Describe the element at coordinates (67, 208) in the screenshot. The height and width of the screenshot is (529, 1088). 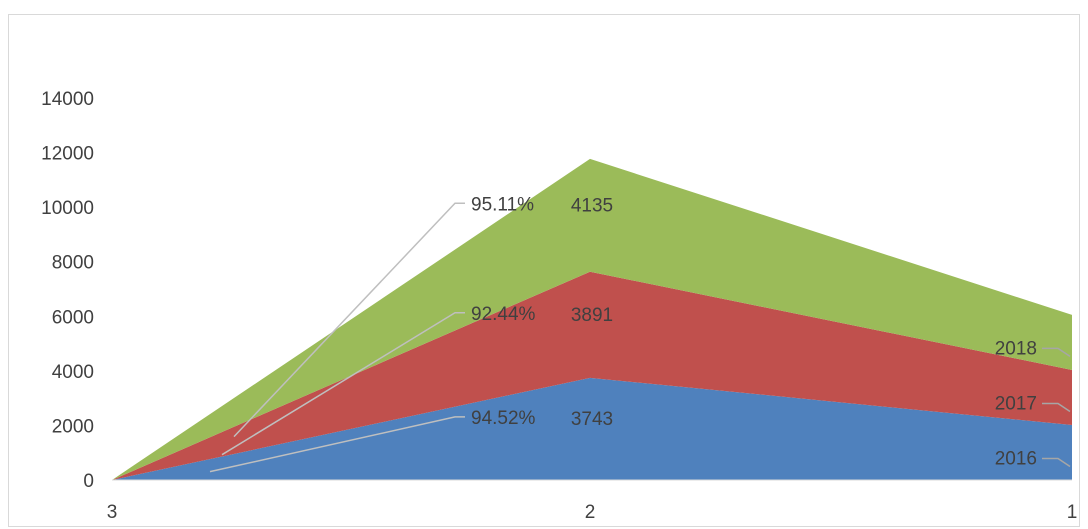
I see `y-tick-label: 10000` at that location.